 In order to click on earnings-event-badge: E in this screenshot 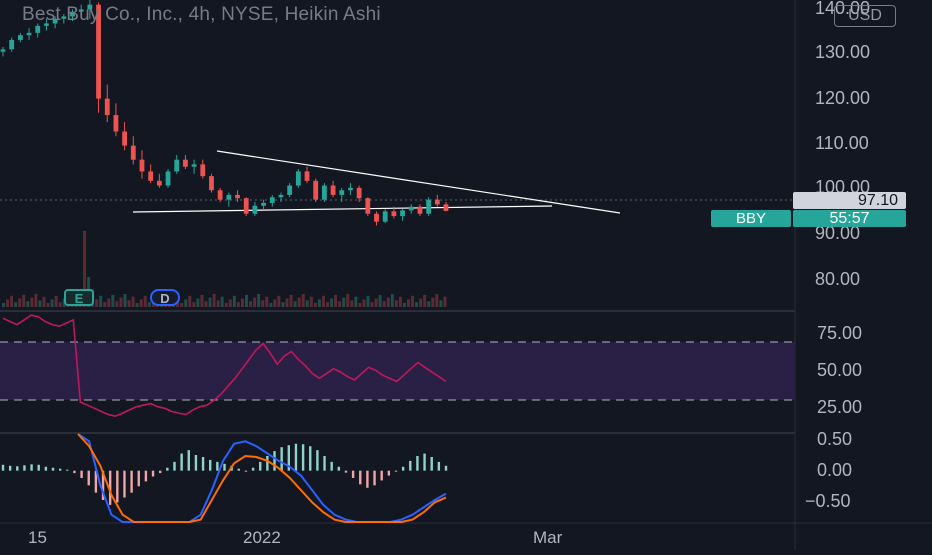, I will do `click(79, 297)`.